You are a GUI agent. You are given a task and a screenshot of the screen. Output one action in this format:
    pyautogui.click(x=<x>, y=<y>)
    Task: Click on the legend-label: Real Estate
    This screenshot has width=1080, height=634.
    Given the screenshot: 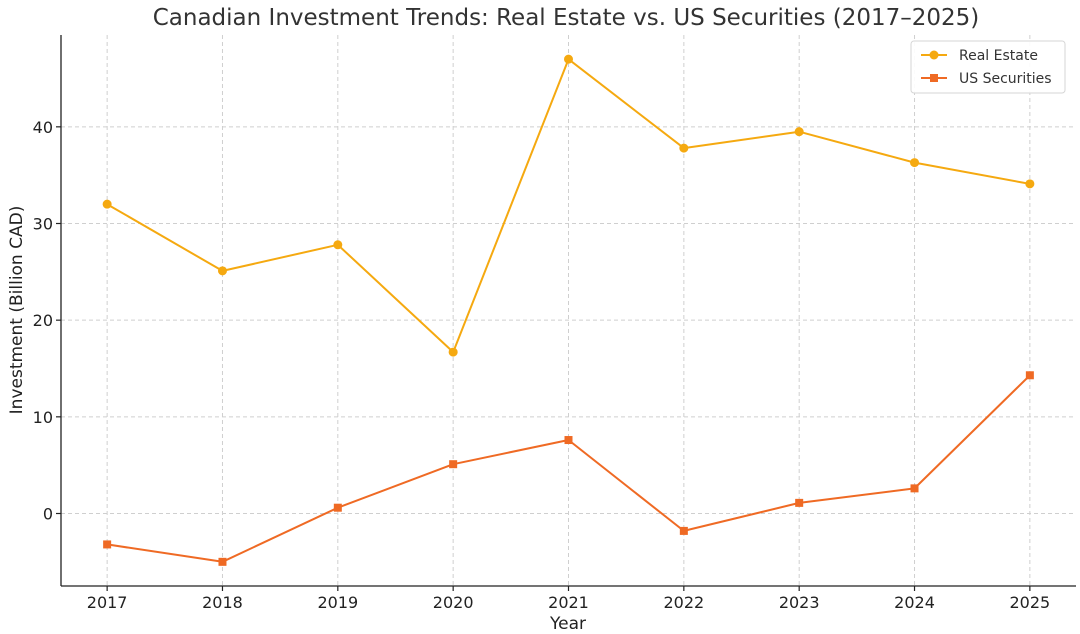 What is the action you would take?
    pyautogui.click(x=998, y=56)
    